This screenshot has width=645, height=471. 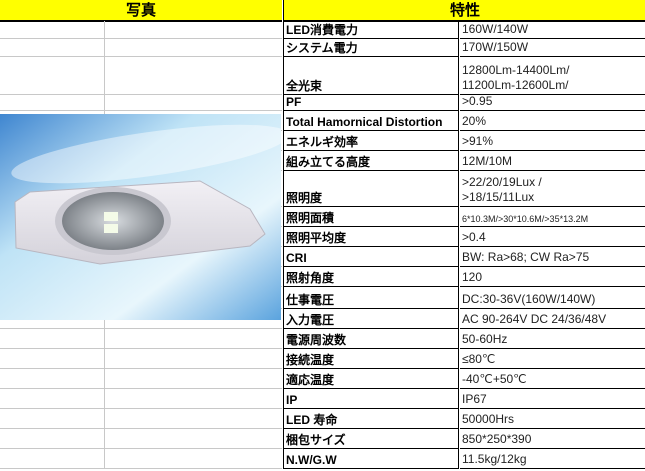 What do you see at coordinates (371, 379) in the screenshot?
I see `spec-label: 適応温度` at bounding box center [371, 379].